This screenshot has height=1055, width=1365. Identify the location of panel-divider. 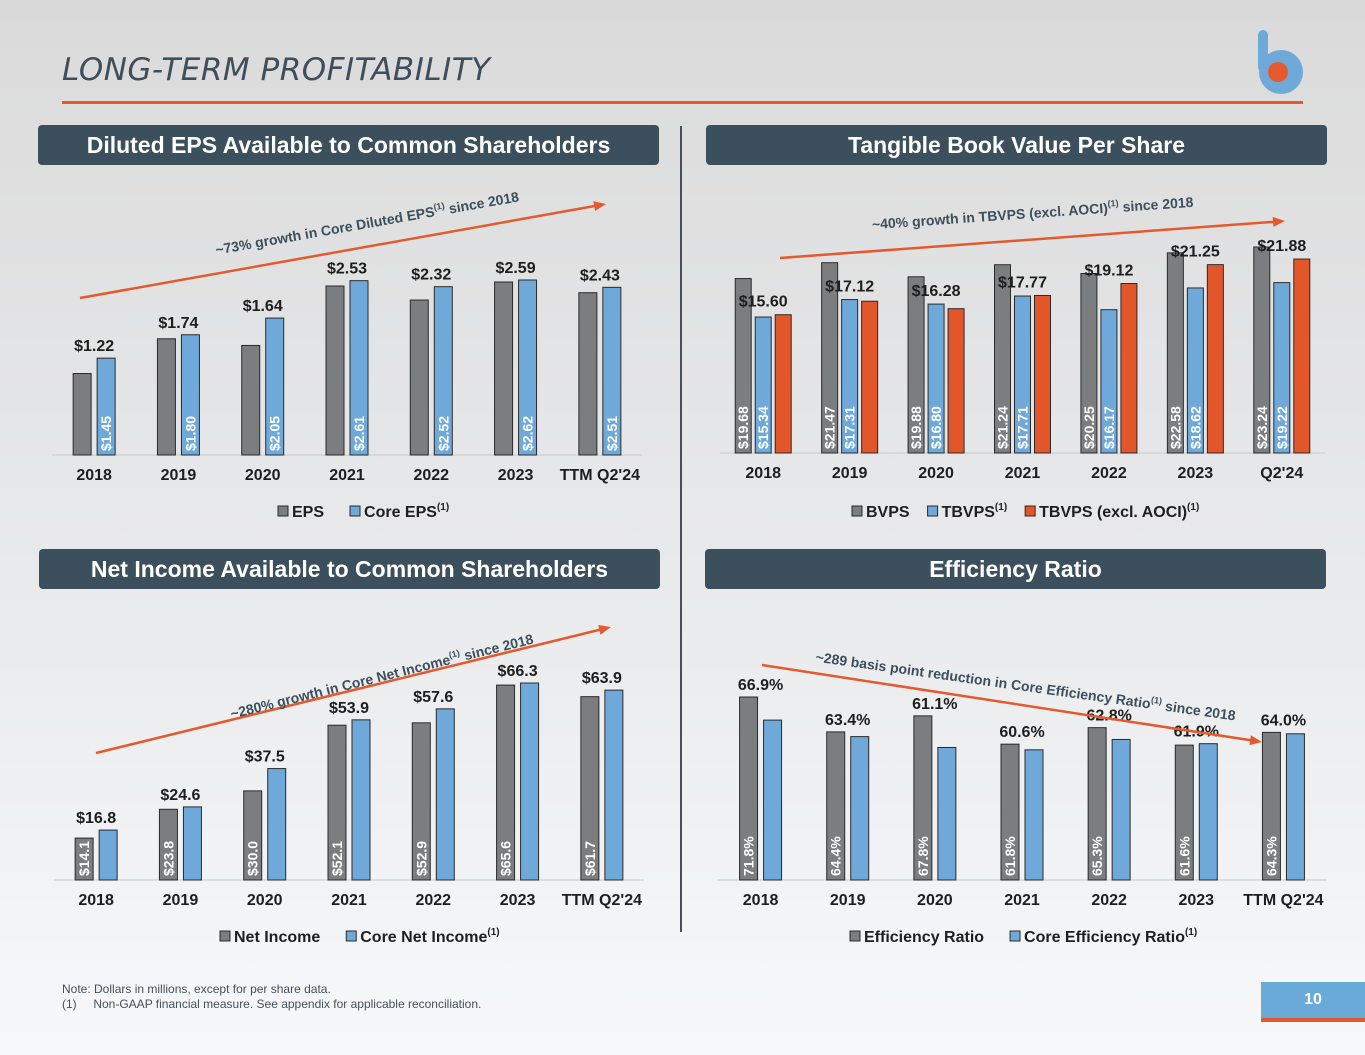
(681, 529).